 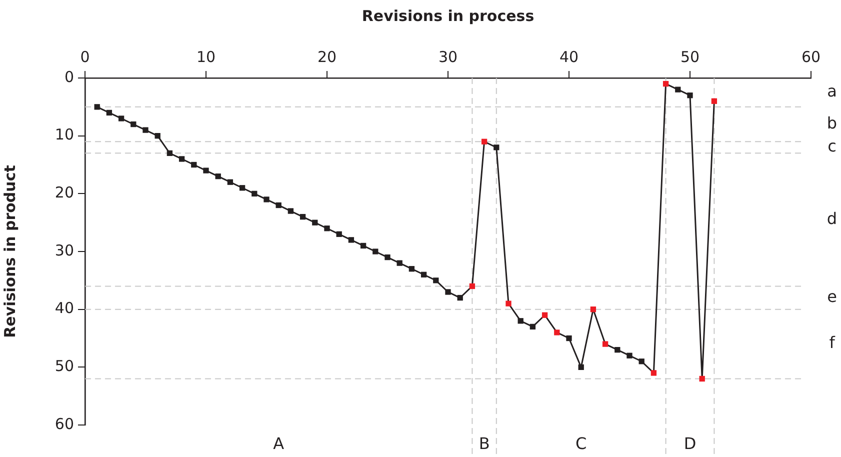 What do you see at coordinates (64, 193) in the screenshot?
I see `y-tick-label: 20` at bounding box center [64, 193].